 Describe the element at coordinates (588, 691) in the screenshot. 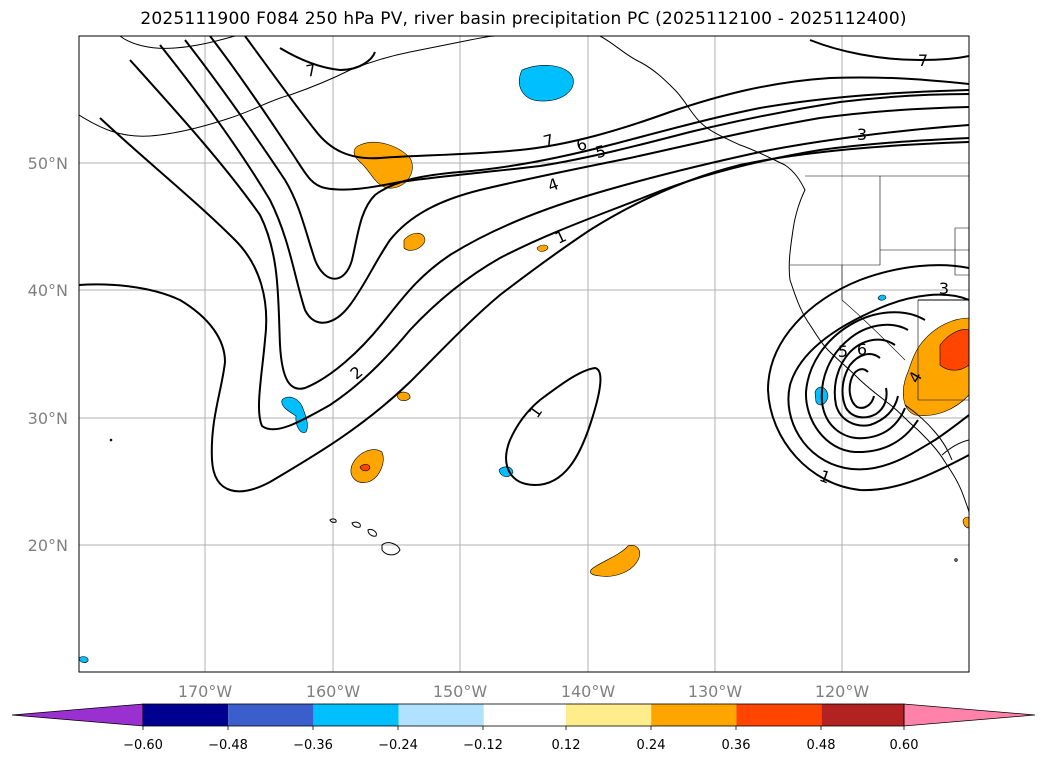

I see `lon-label: 140°W` at that location.